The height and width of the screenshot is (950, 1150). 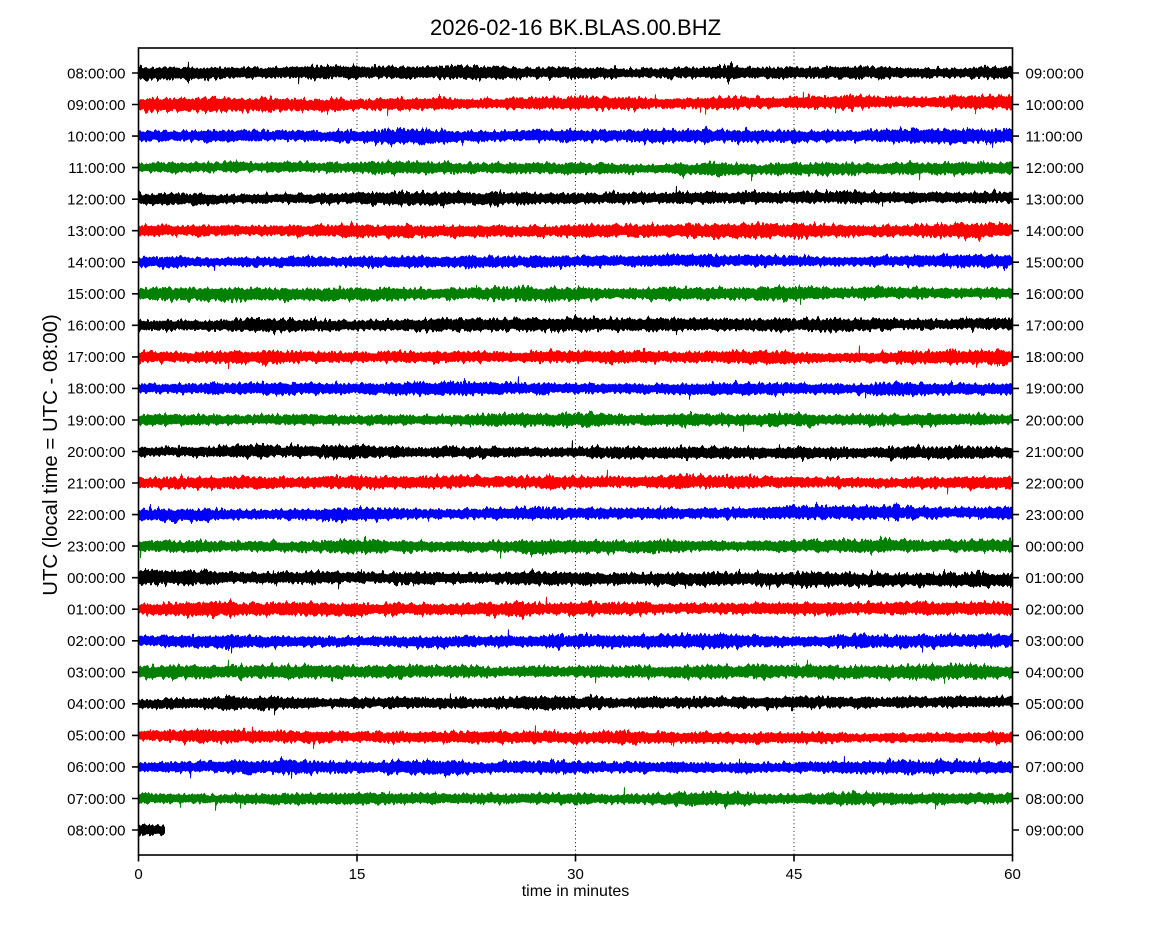 I want to click on svg-text: 15, so click(x=357, y=874).